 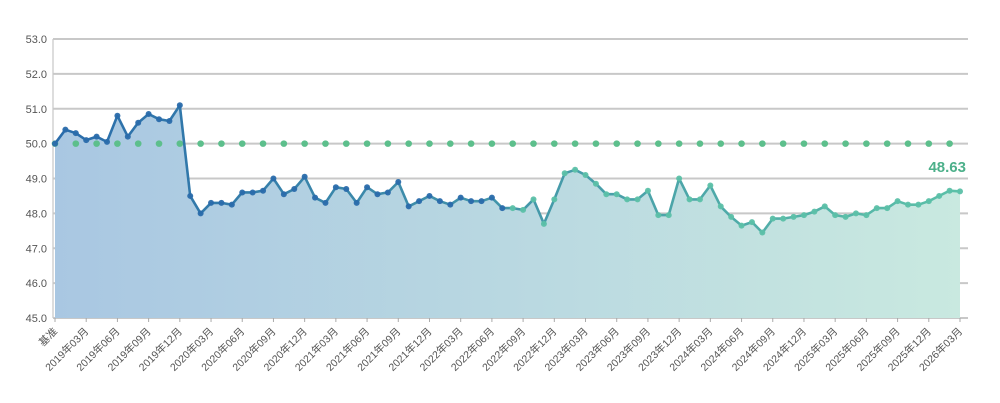 What do you see at coordinates (36, 249) in the screenshot?
I see `y-tick-label: 47.0` at bounding box center [36, 249].